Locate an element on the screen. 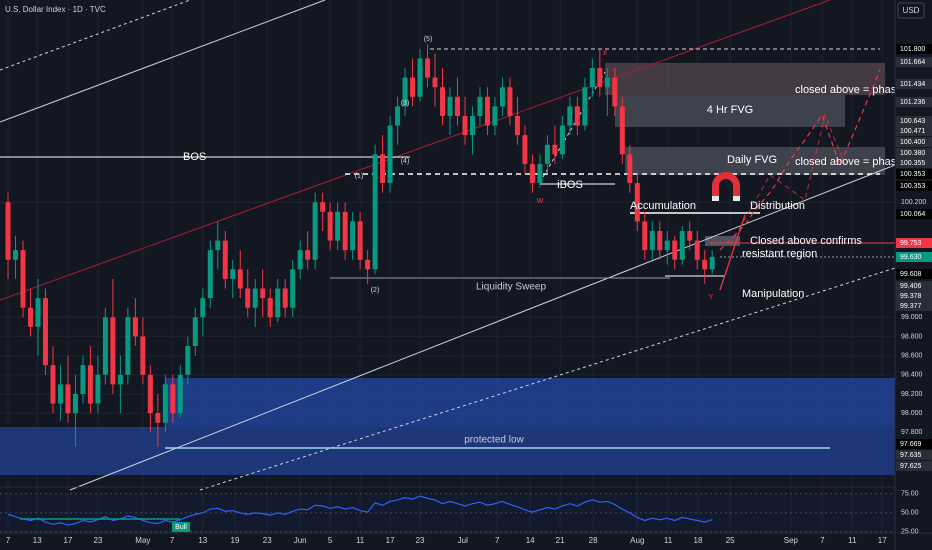 This screenshot has width=932, height=550. x-tick-label: 21 is located at coordinates (560, 540).